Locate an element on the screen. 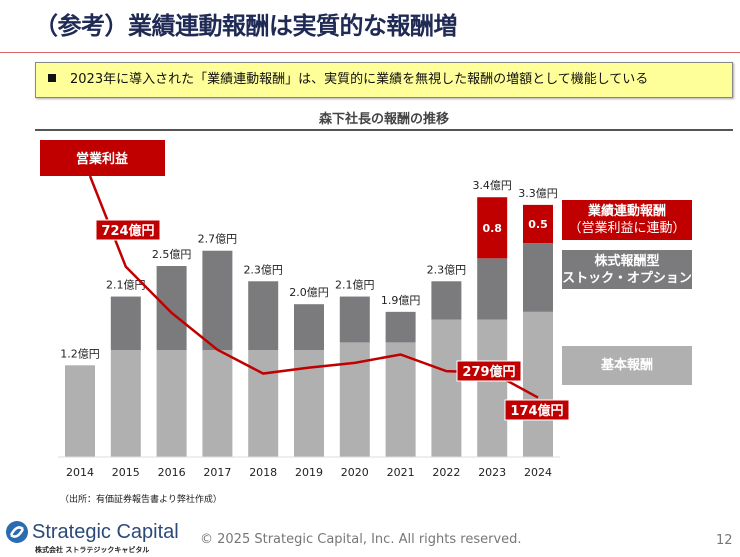 This screenshot has width=740, height=557. logo-text: Strategic Capital is located at coordinates (105, 531).